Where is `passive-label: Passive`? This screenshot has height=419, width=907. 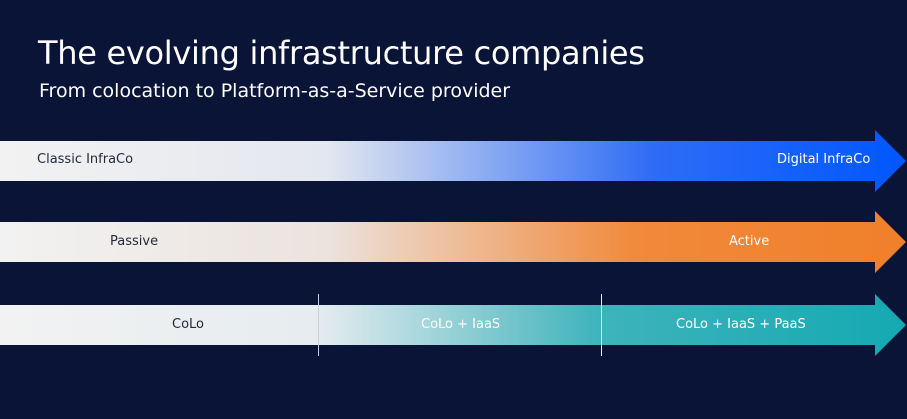 passive-label: Passive is located at coordinates (134, 241).